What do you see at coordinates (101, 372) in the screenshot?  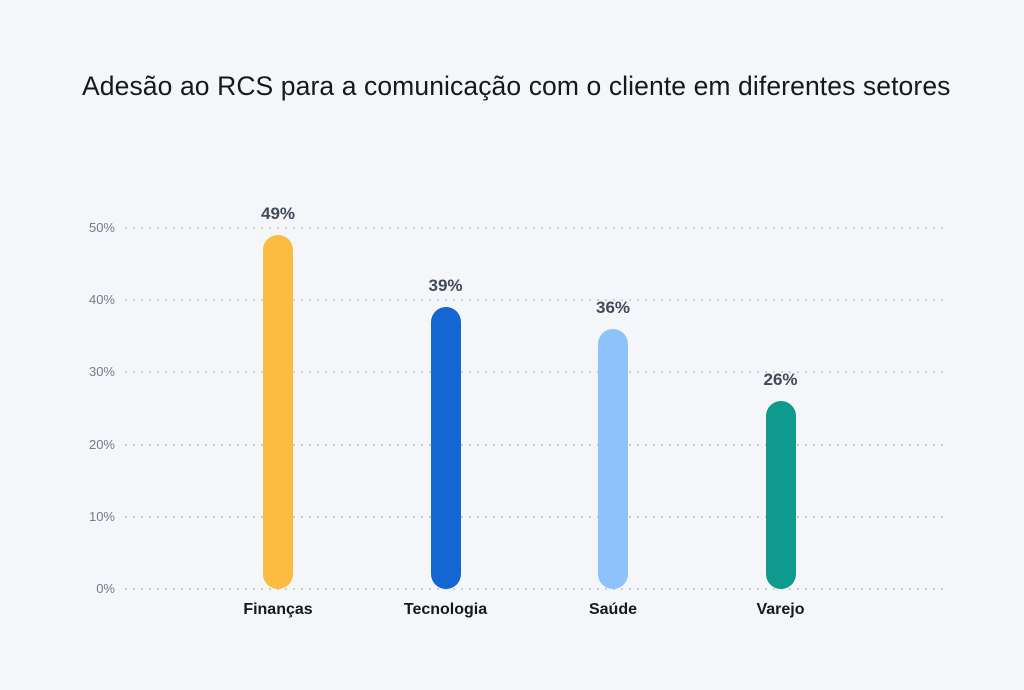 I see `ytick-label-30: 30%` at bounding box center [101, 372].